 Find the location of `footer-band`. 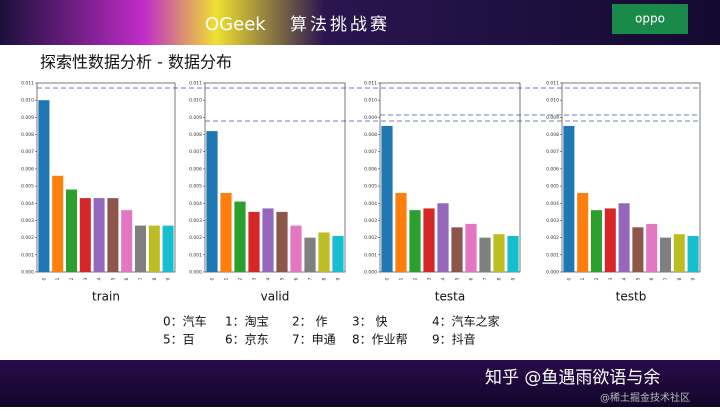

footer-band is located at coordinates (360, 383).